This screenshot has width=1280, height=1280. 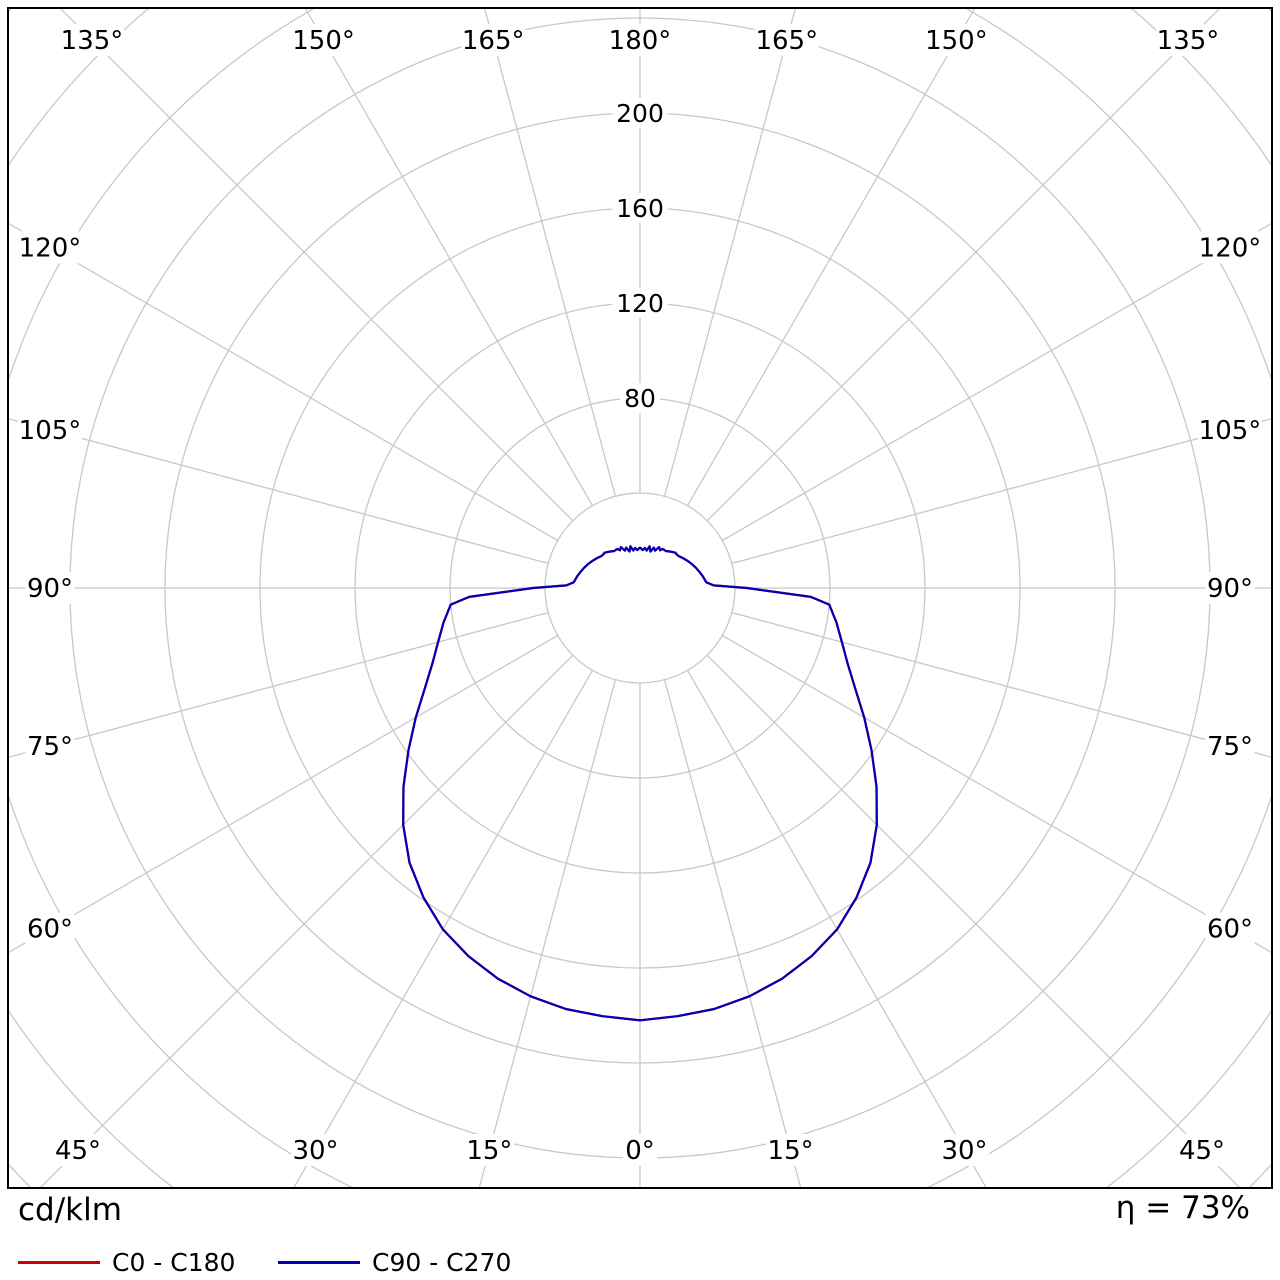 I want to click on radius-tick-label: 120, so click(x=640, y=303).